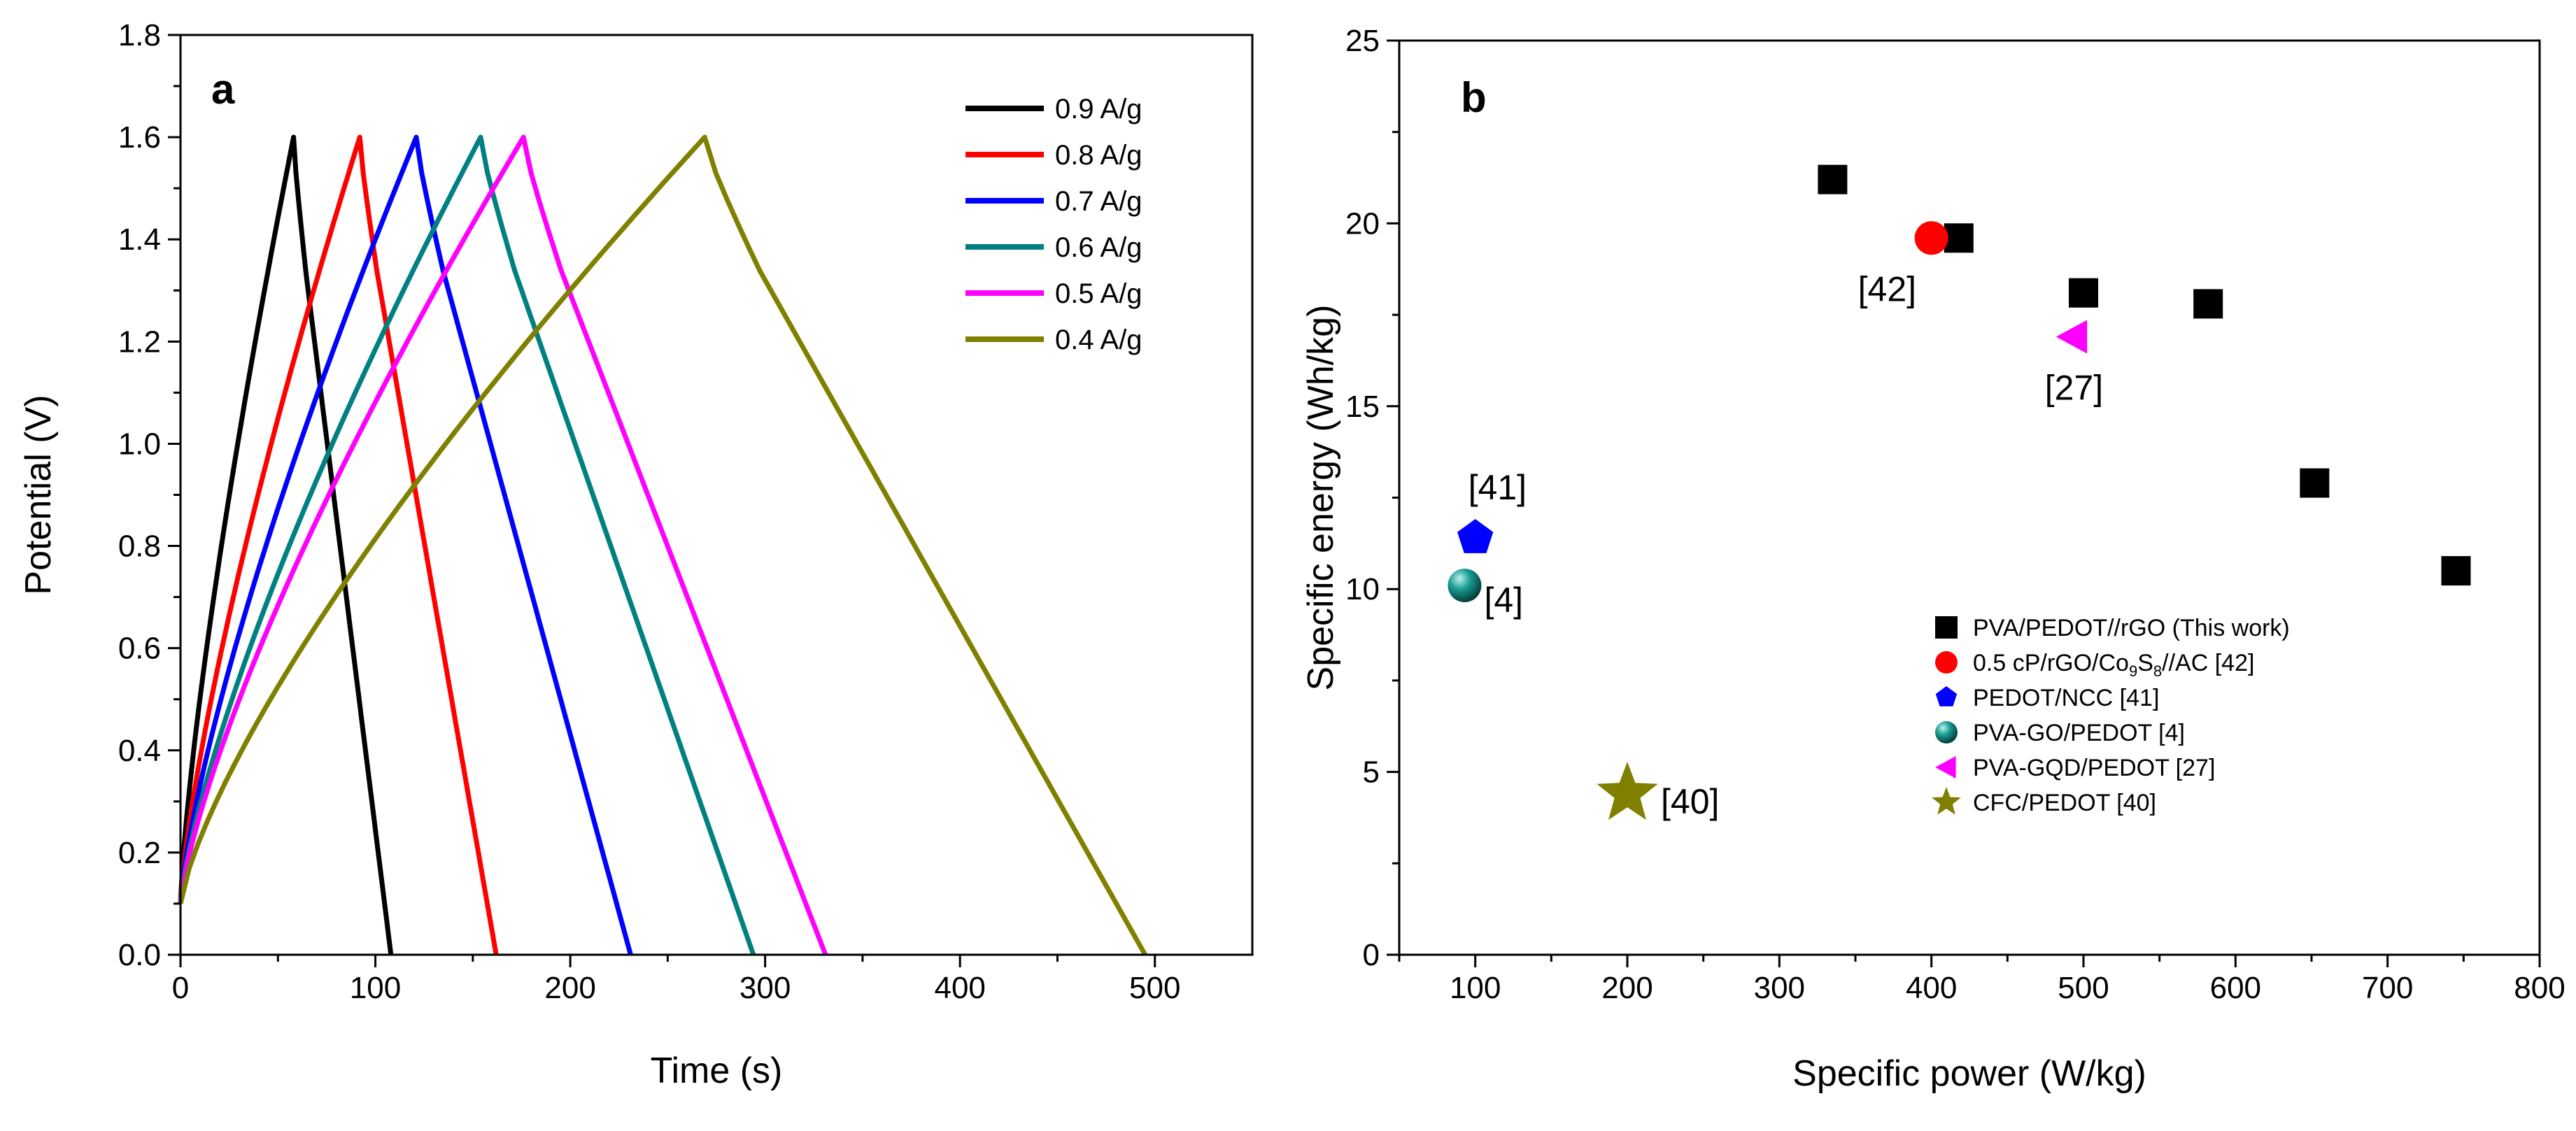 The width and height of the screenshot is (2576, 1131). What do you see at coordinates (139, 35) in the screenshot?
I see `y-tick-label: 1.8` at bounding box center [139, 35].